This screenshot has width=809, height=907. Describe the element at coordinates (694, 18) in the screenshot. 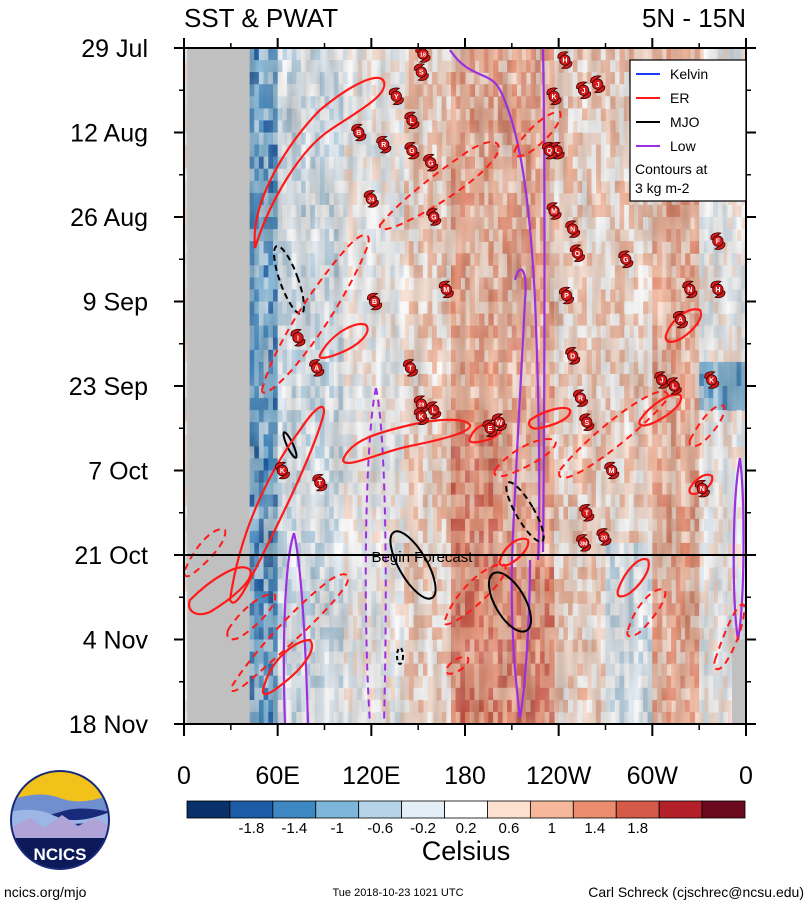

I see `chart-title-right: 5N - 15N` at that location.